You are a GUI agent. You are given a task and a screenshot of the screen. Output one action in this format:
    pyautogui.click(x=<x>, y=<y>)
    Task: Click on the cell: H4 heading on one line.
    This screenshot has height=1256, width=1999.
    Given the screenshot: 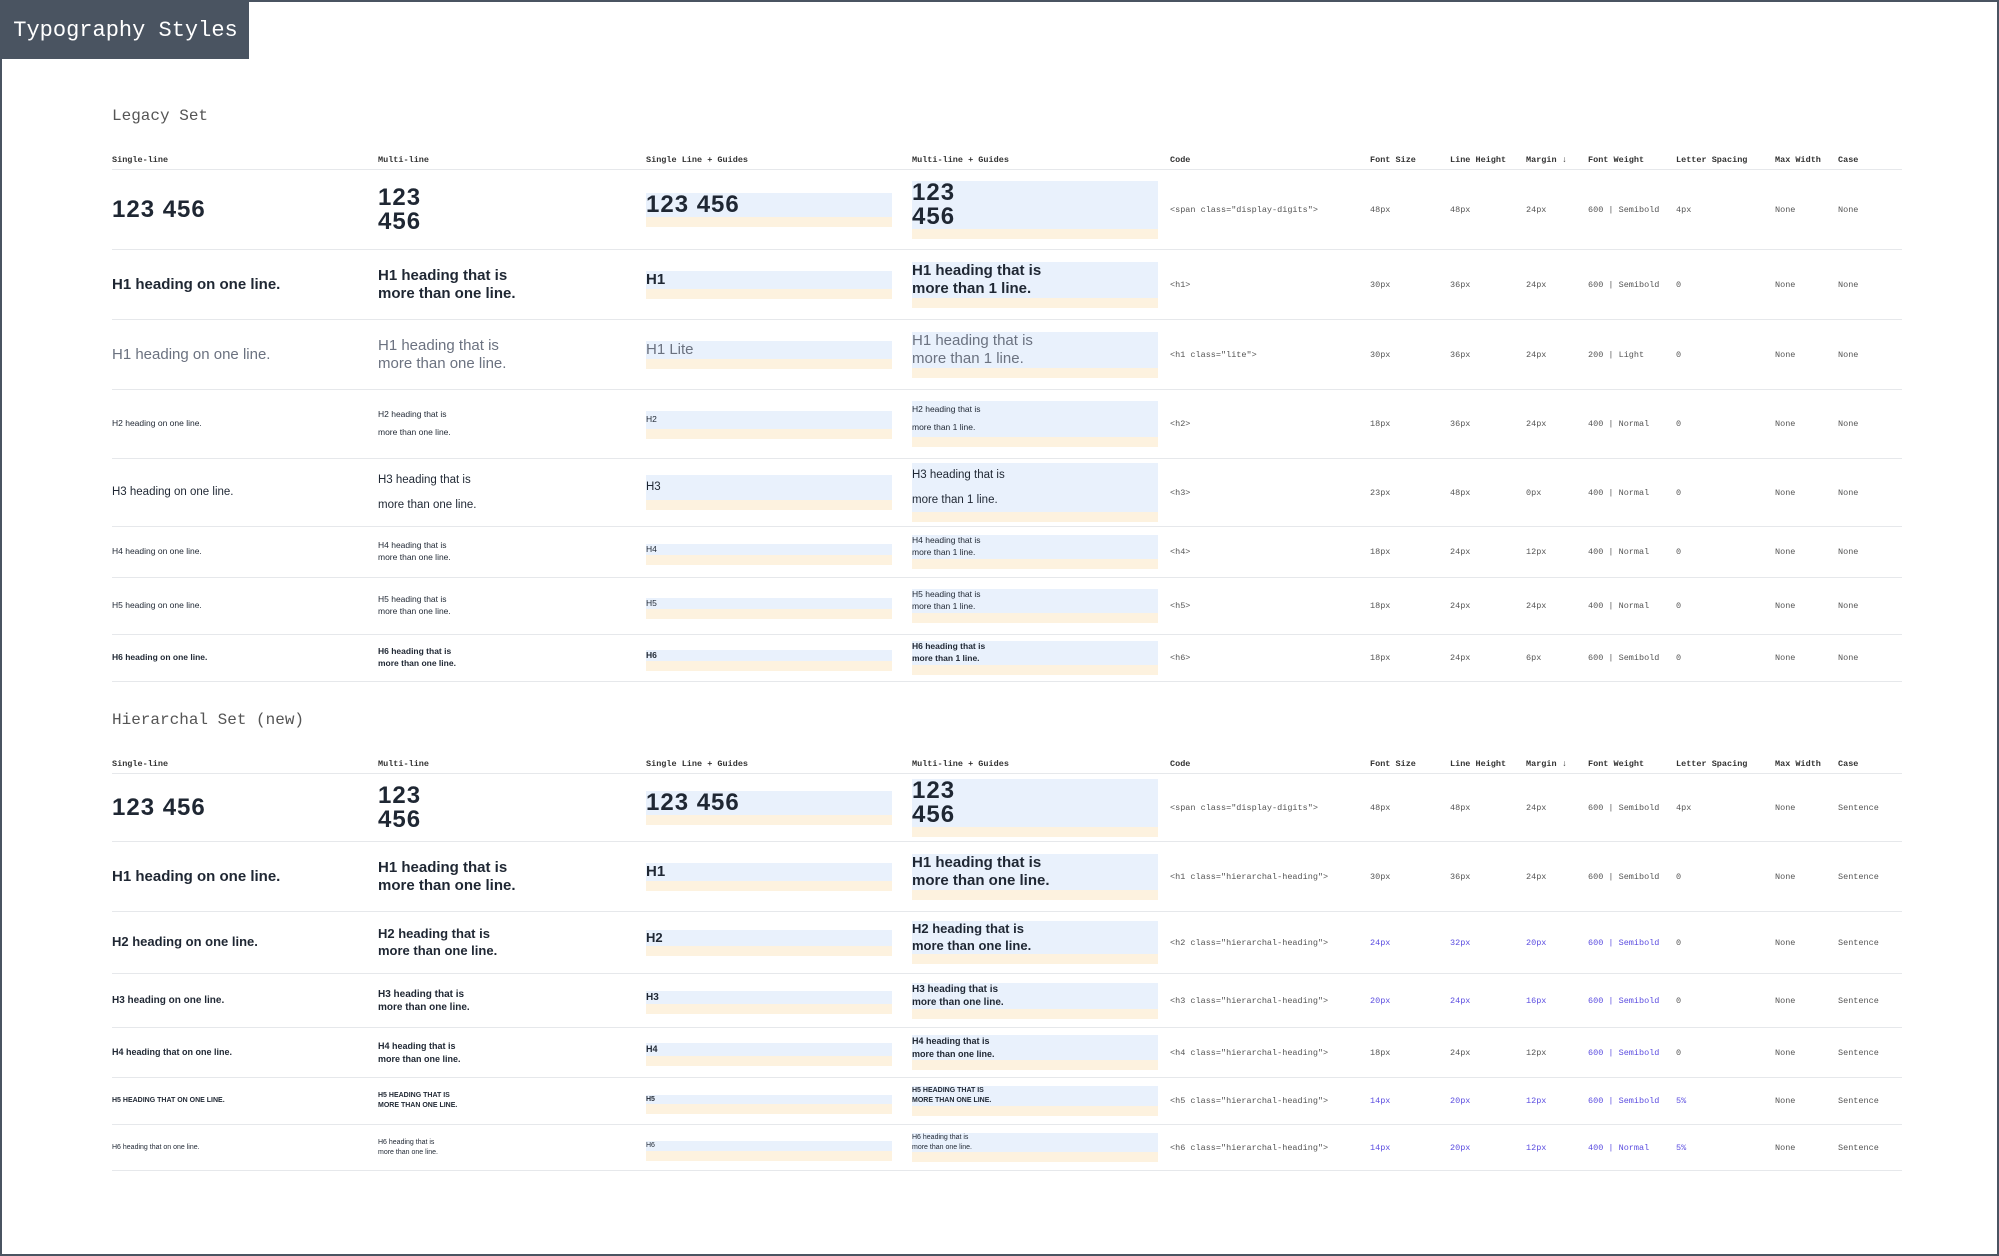 What is the action you would take?
    pyautogui.click(x=245, y=552)
    